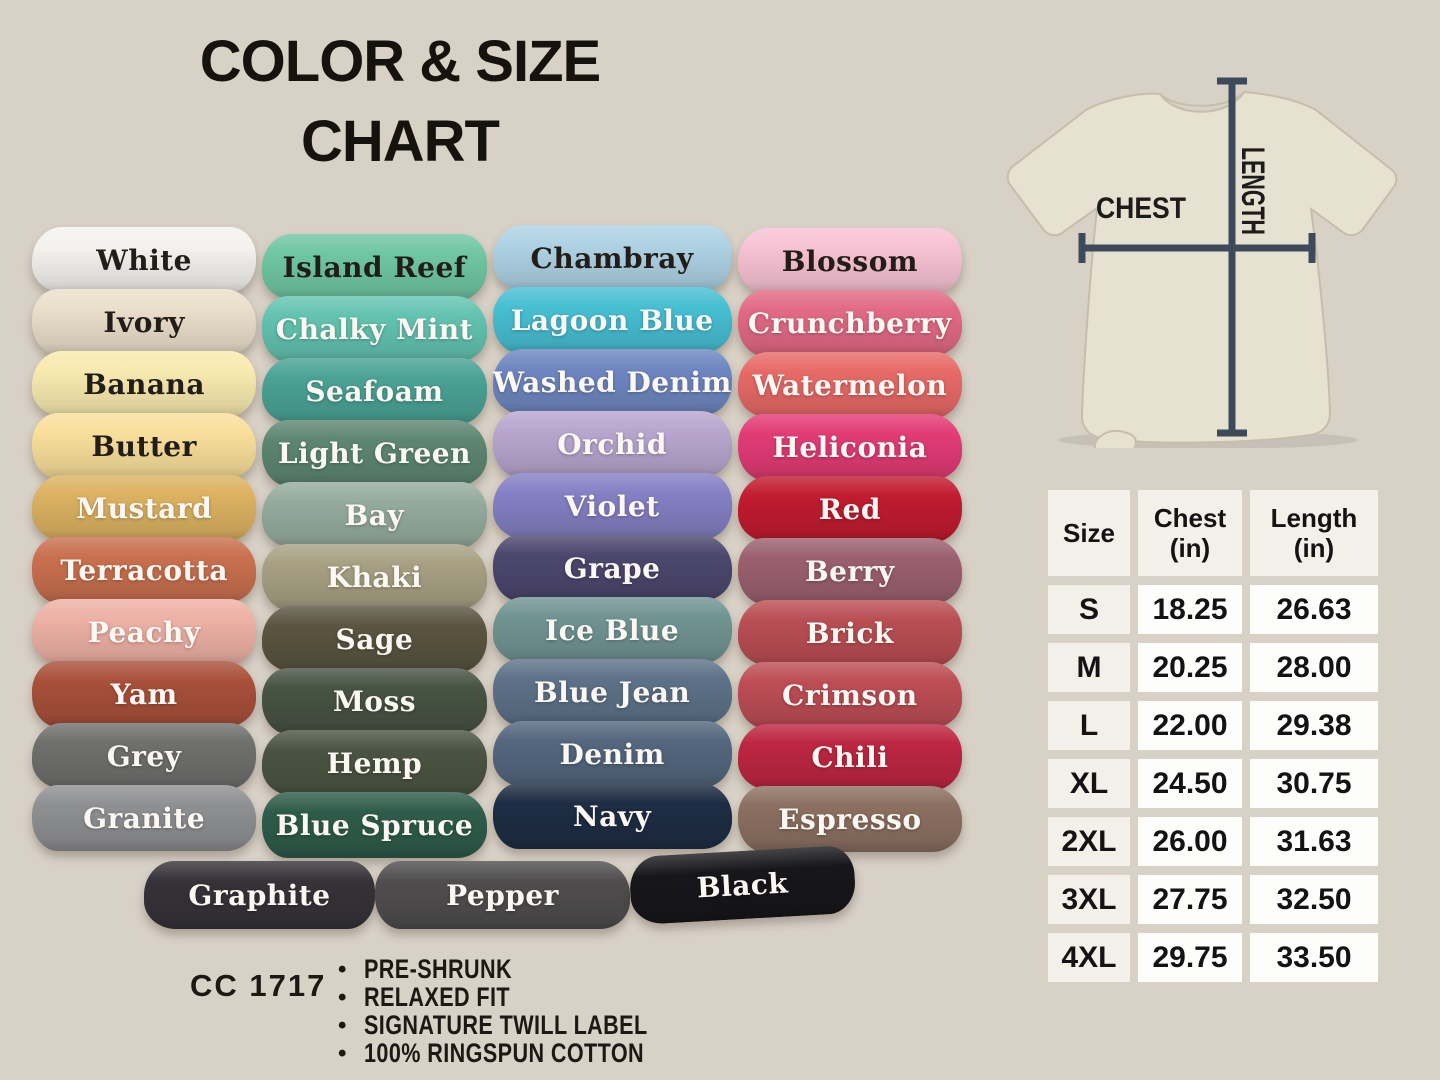 This screenshot has width=1440, height=1080. I want to click on color-name: Granite, so click(144, 818).